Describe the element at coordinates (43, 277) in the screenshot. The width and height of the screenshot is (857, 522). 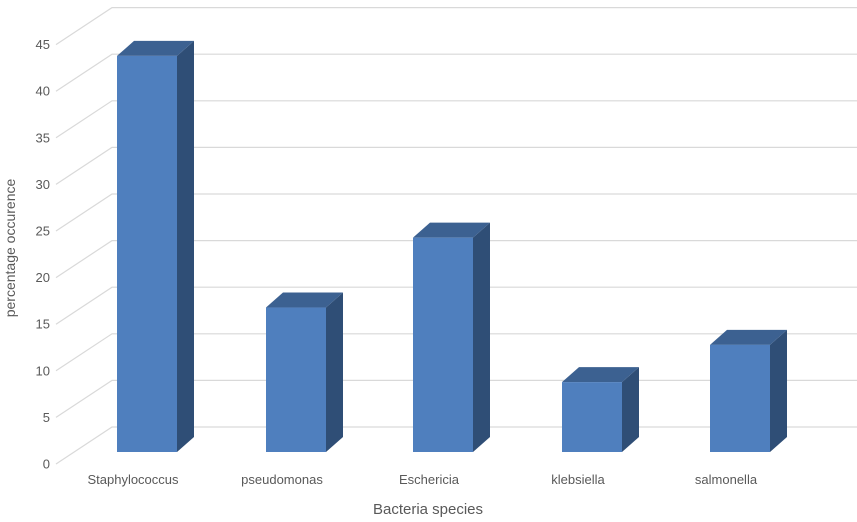
I see `y-tick-label: 20` at that location.